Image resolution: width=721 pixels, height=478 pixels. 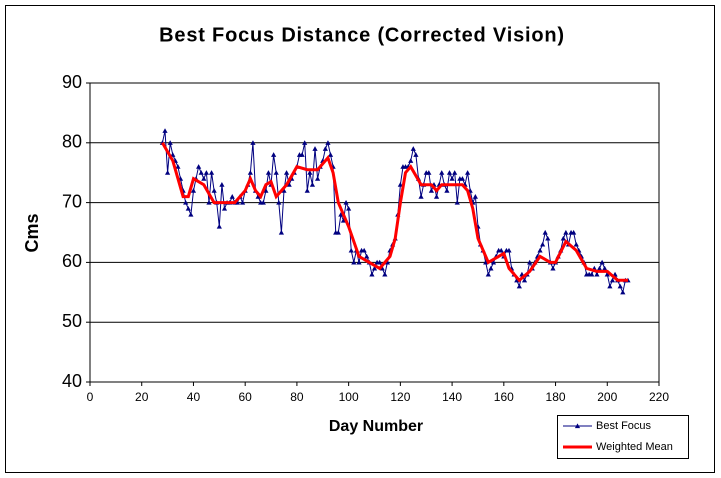 I want to click on x-tick-label: 120, so click(x=400, y=397).